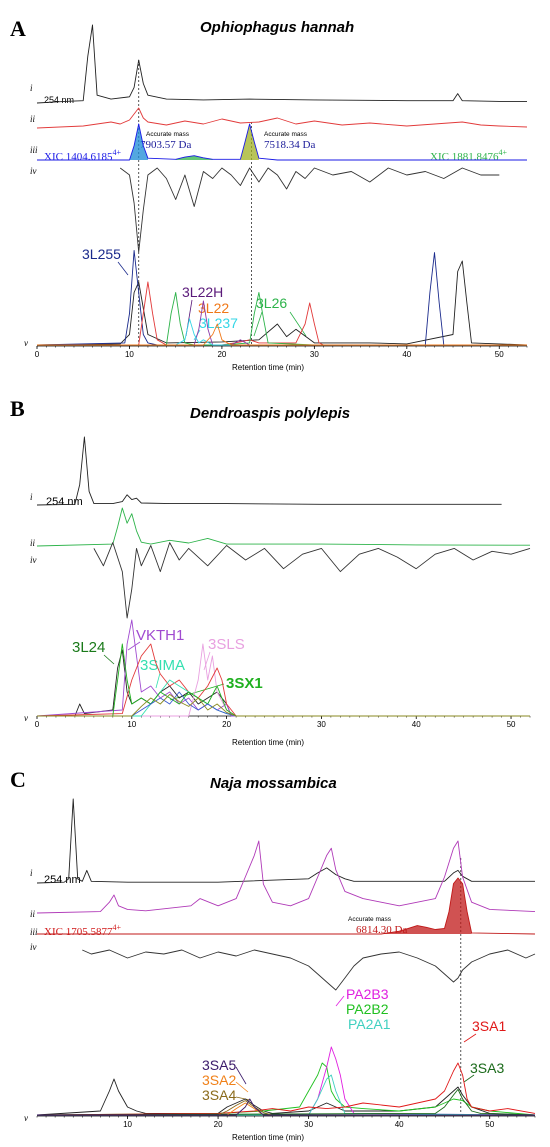 The height and width of the screenshot is (1147, 550). Describe the element at coordinates (33, 914) in the screenshot. I see `panel-c-trace-label-ii: ii` at that location.